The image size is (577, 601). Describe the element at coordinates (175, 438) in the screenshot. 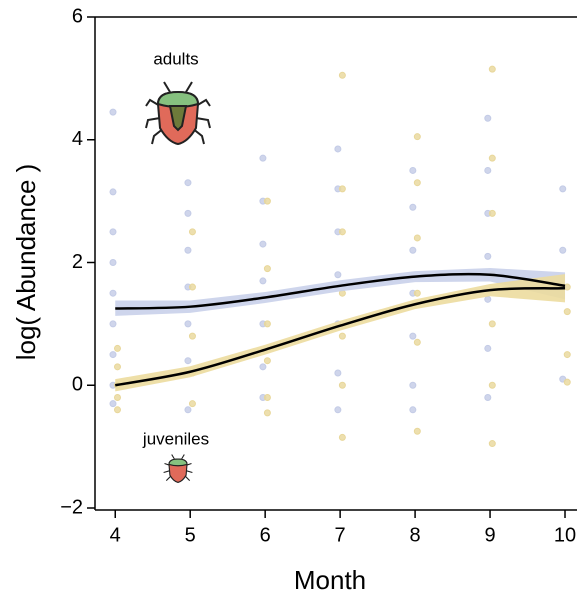

I see `juveniles-label: juveniles` at that location.